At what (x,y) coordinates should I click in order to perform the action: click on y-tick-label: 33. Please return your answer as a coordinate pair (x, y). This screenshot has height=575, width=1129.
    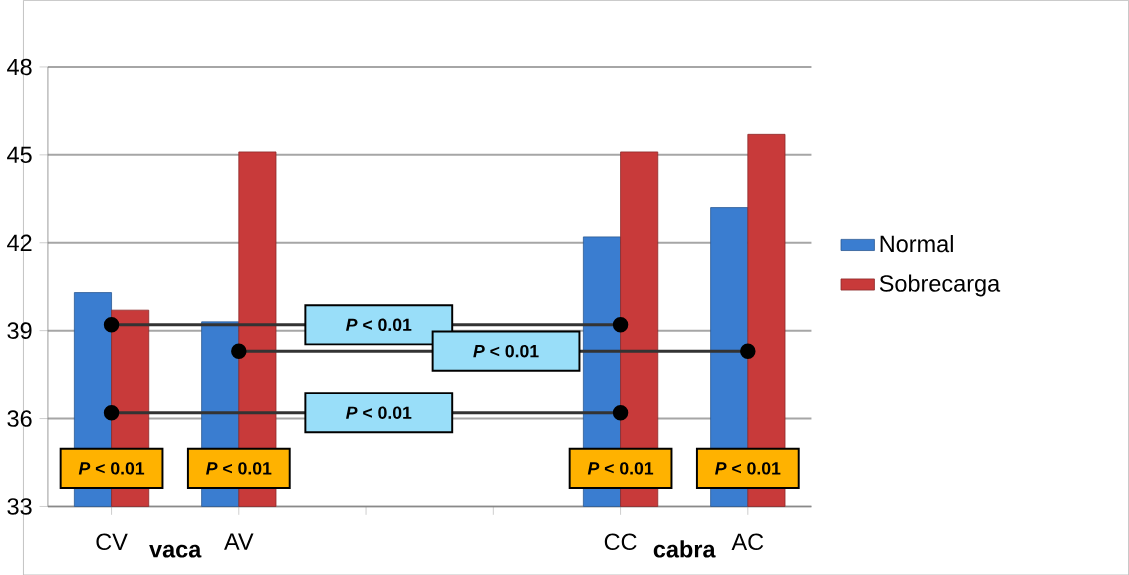
    Looking at the image, I should click on (19, 506).